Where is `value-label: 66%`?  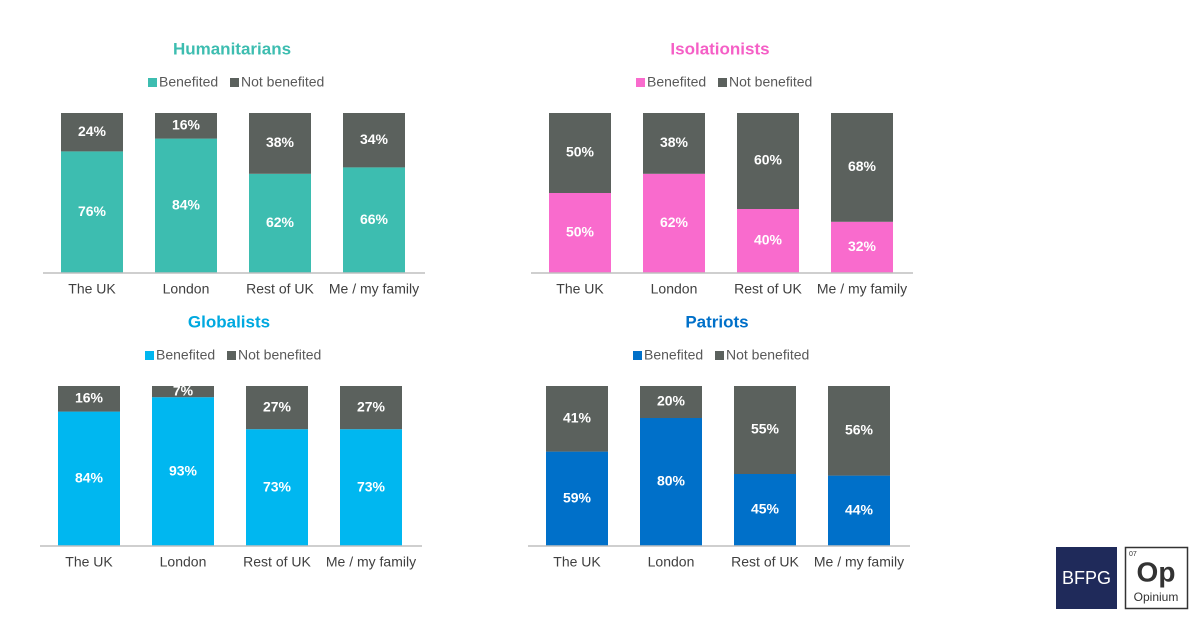
value-label: 66% is located at coordinates (374, 219).